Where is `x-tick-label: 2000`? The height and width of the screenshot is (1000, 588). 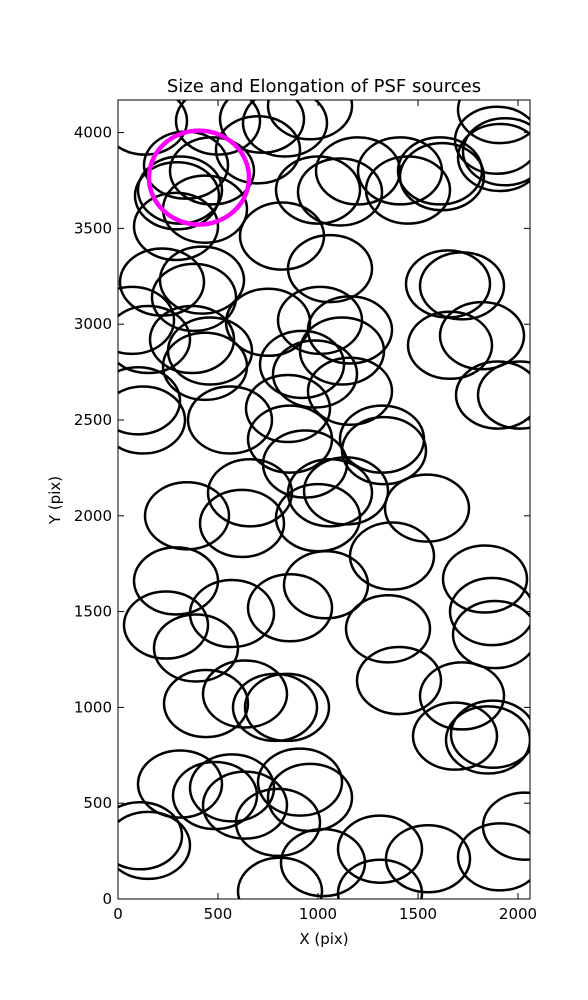
x-tick-label: 2000 is located at coordinates (518, 914).